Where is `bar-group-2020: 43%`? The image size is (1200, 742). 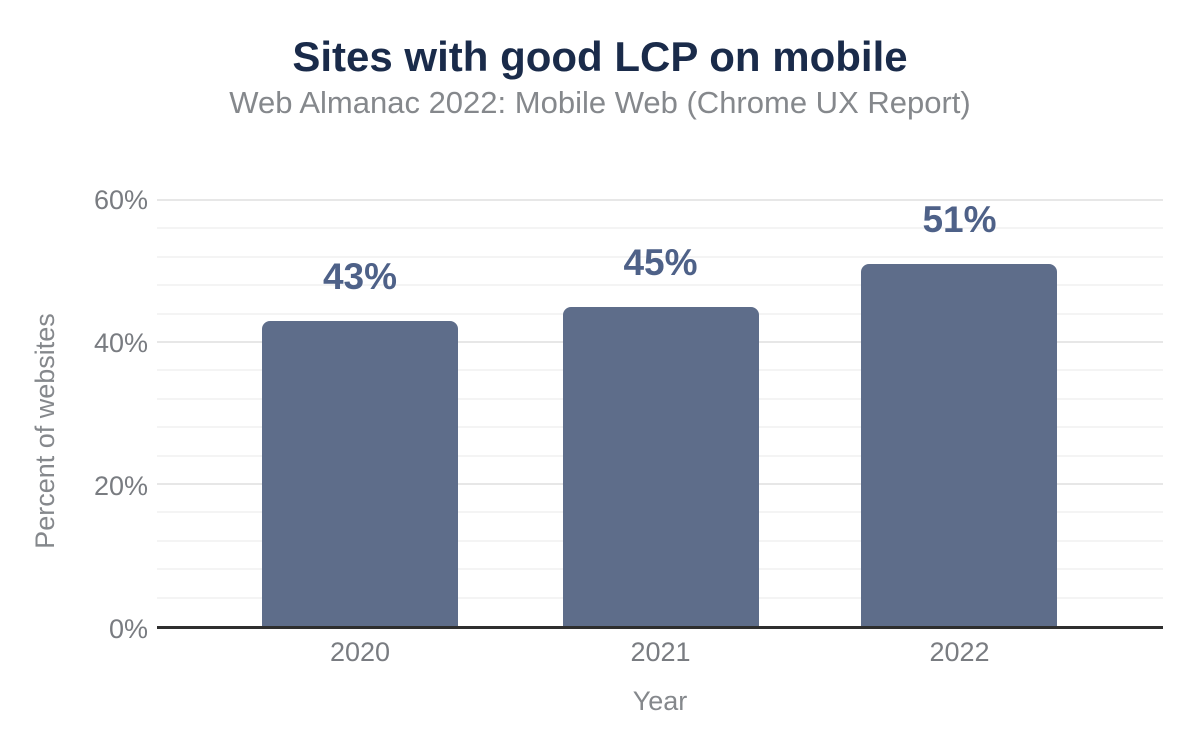
bar-group-2020: 43% is located at coordinates (360, 442).